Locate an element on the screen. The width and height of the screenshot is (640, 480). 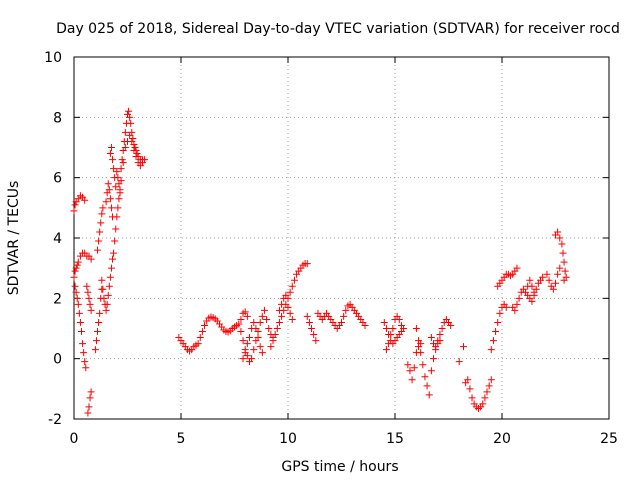
y-tick-label: -2 is located at coordinates (55, 420).